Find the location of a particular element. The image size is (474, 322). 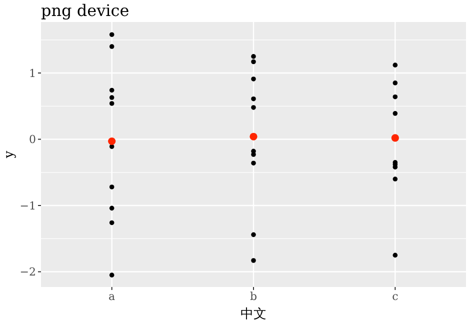

y-axis-title: y is located at coordinates (9, 155).